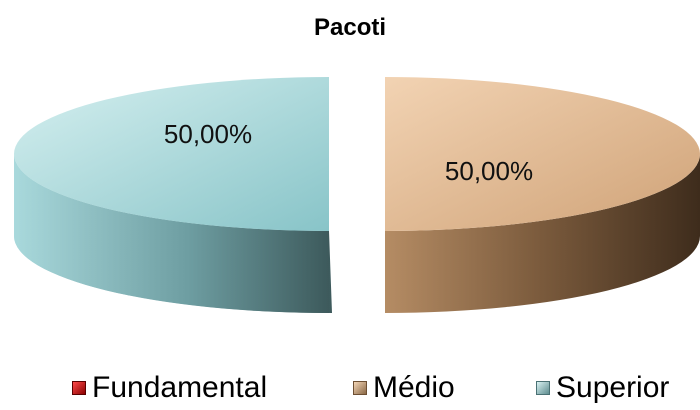  I want to click on chart-title: Pacoti, so click(350, 27).